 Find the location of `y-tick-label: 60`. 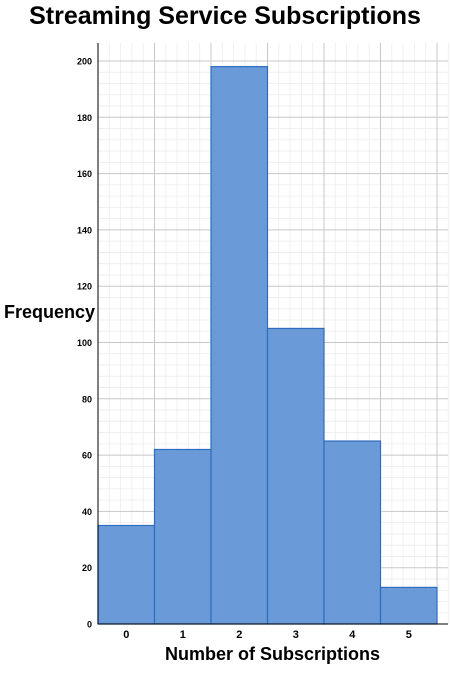

y-tick-label: 60 is located at coordinates (87, 456).